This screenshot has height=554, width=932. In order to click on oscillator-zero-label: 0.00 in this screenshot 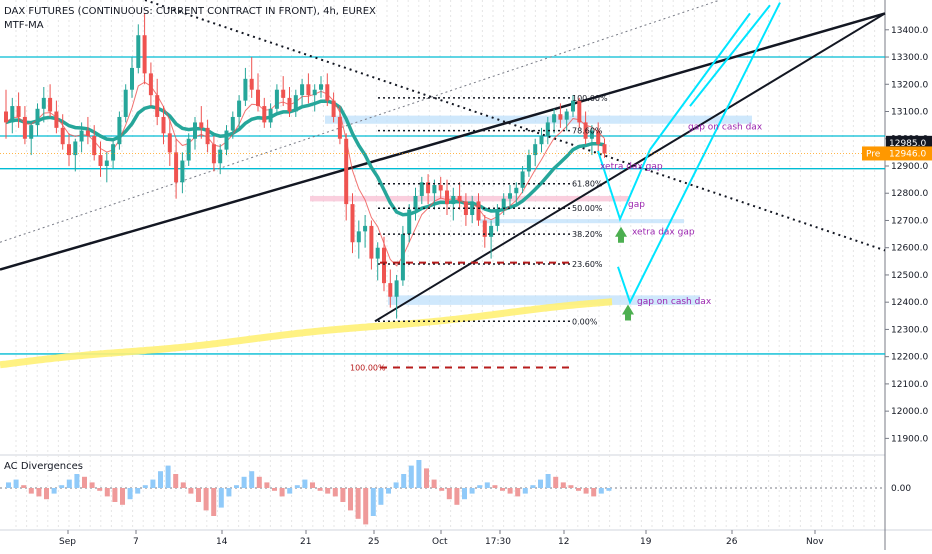, I will do `click(901, 489)`.